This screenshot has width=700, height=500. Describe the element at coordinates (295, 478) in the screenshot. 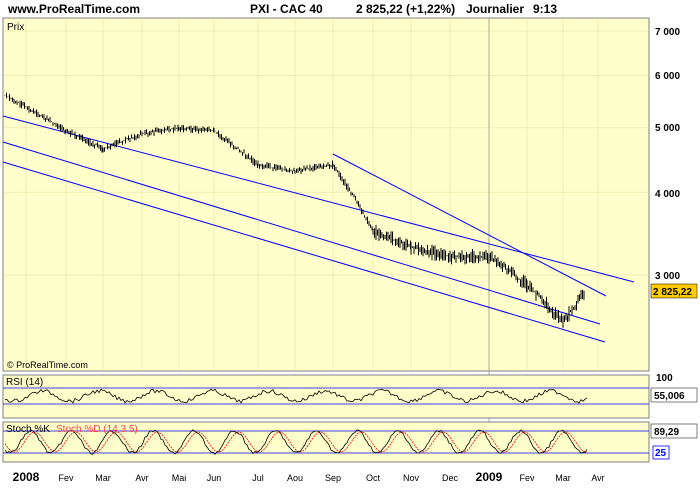

I see `x-tick-label: Aou` at that location.